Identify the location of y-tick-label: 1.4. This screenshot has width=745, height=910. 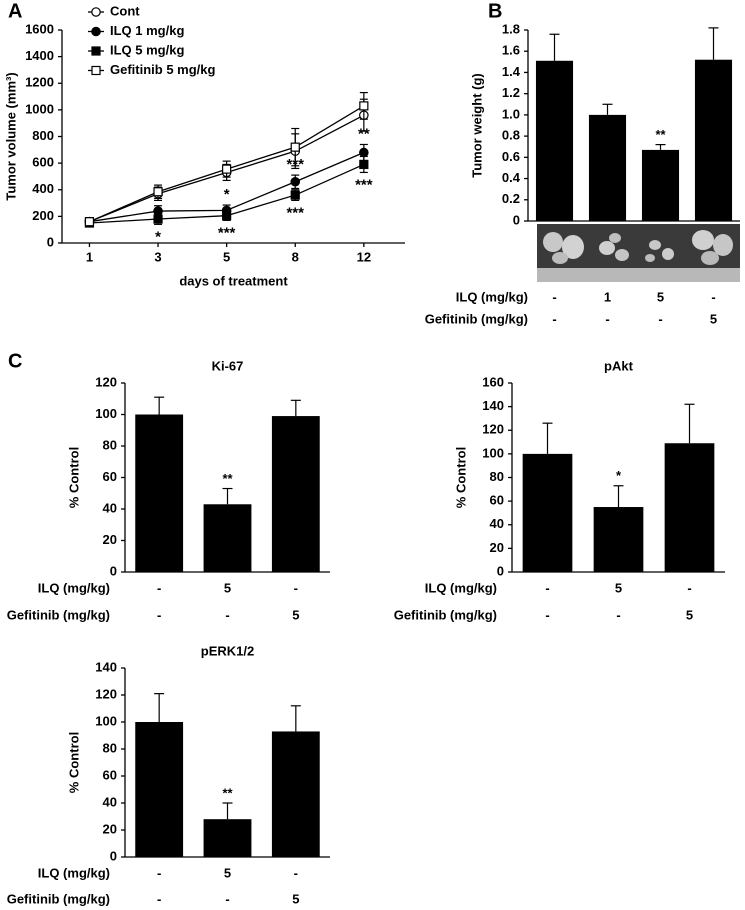
(511, 71).